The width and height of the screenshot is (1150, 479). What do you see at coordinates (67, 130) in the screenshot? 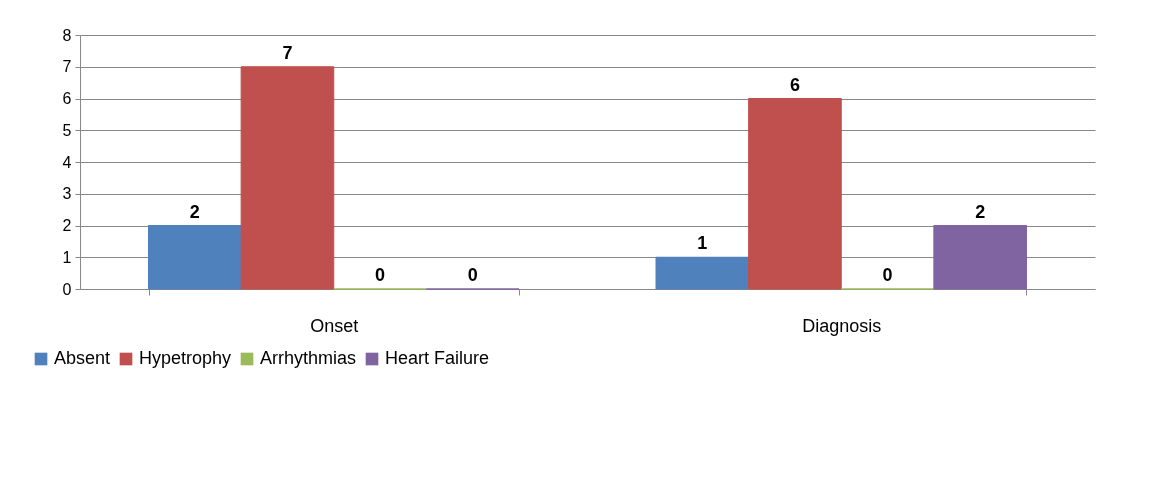
I see `y-tick-label: 5` at bounding box center [67, 130].